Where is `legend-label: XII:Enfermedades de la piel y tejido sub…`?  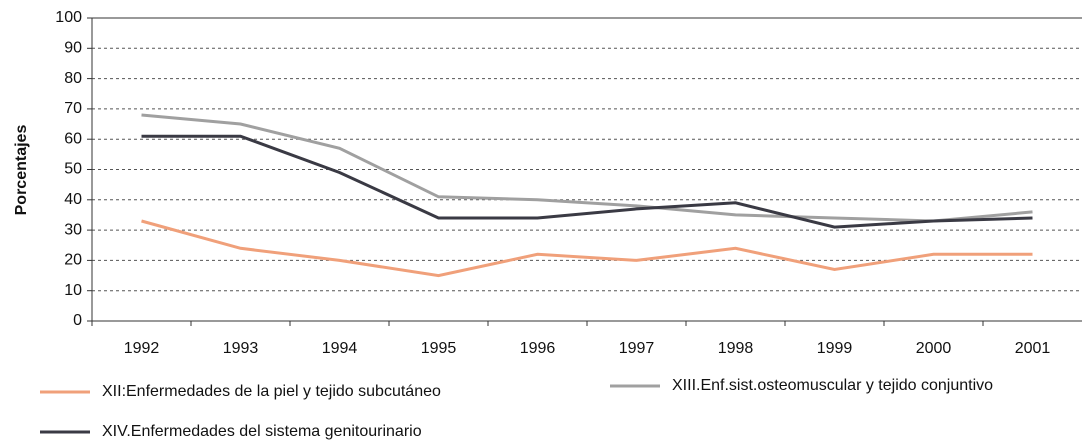
legend-label: XII:Enfermedades de la piel y tejido sub… is located at coordinates (271, 391).